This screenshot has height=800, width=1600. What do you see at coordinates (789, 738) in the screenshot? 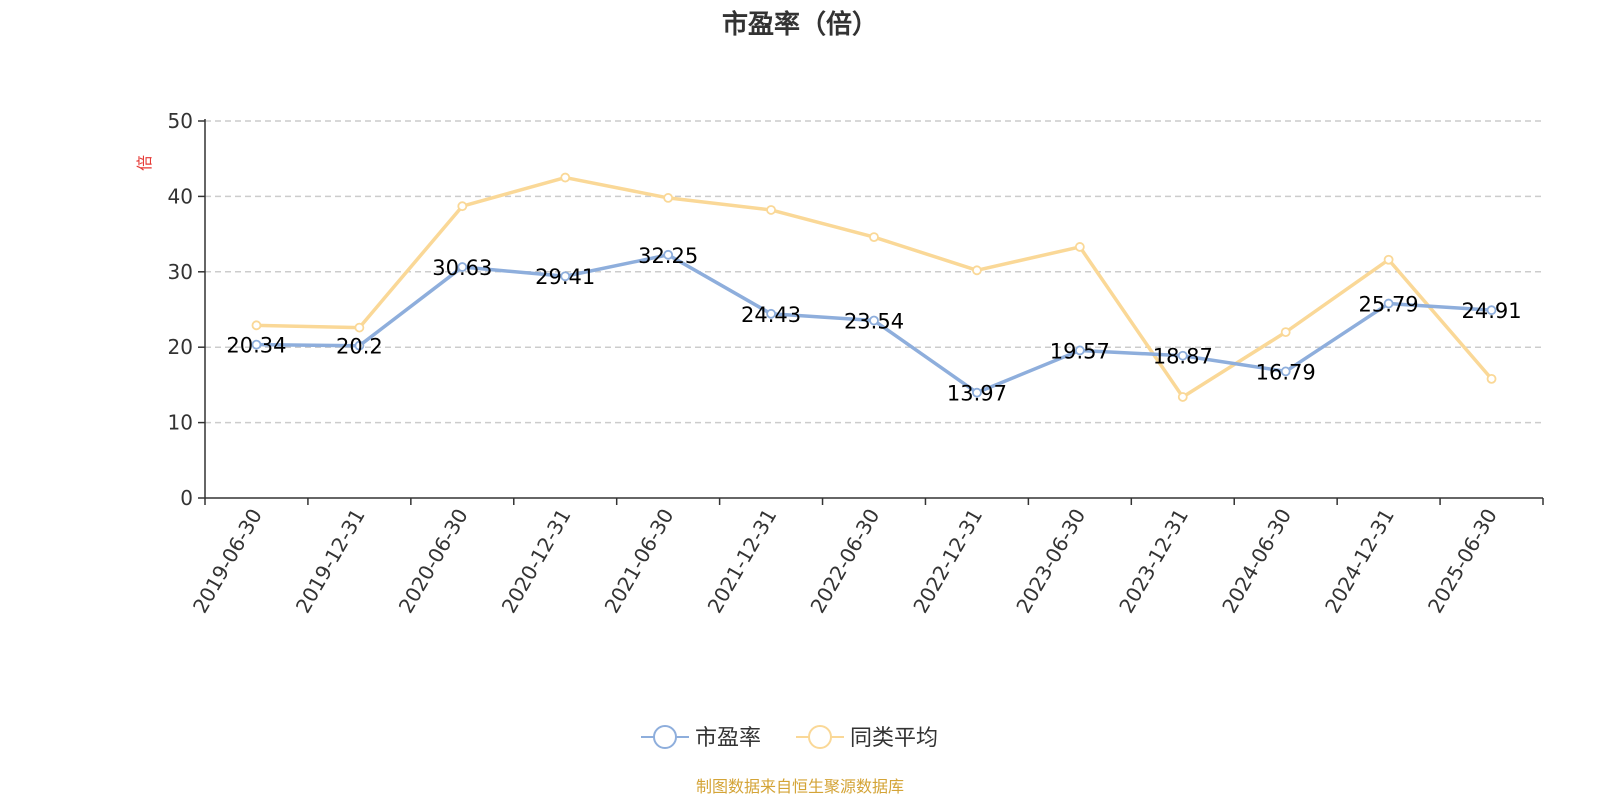
I see `legend: 市盈率 同类平均` at bounding box center [789, 738].